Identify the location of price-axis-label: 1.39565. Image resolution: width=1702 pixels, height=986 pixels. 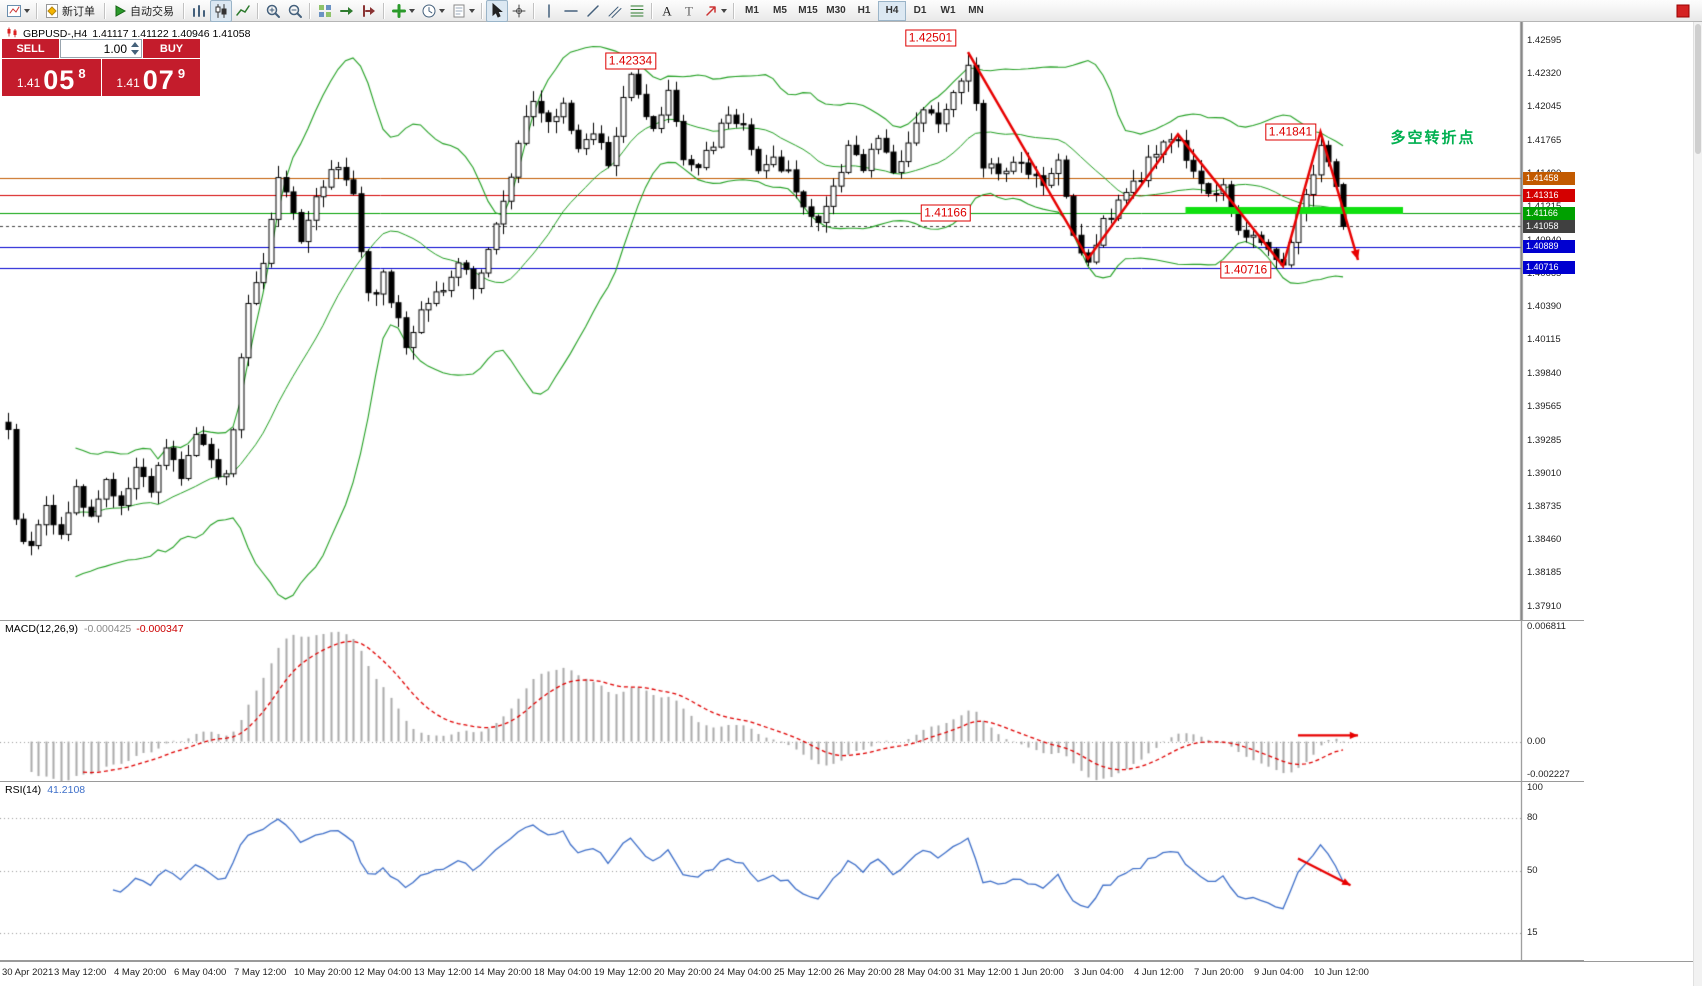
(1544, 406).